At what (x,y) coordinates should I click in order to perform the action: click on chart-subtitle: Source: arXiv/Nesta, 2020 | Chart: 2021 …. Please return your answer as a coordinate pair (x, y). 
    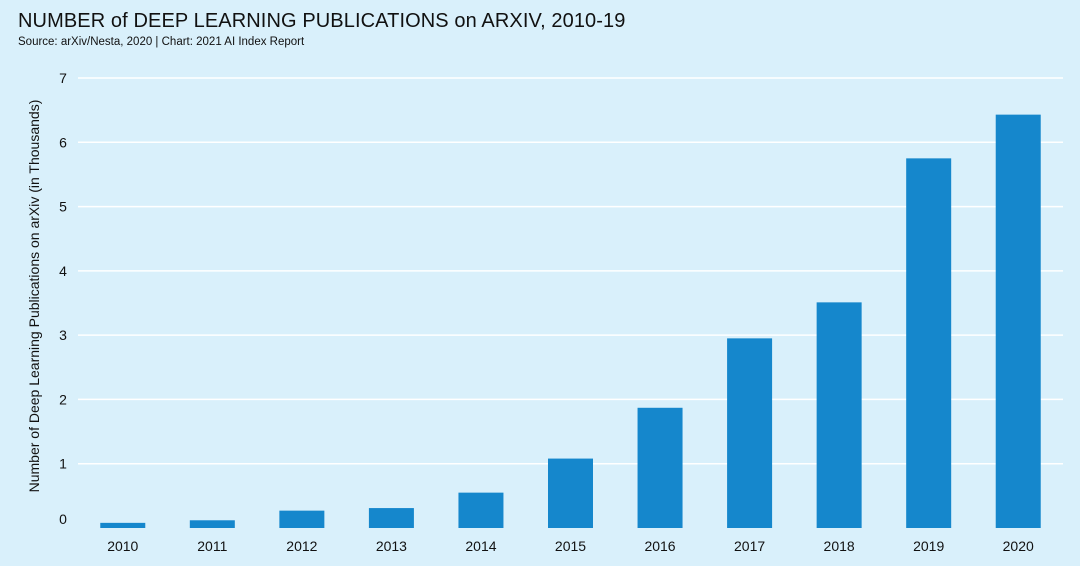
    Looking at the image, I should click on (161, 42).